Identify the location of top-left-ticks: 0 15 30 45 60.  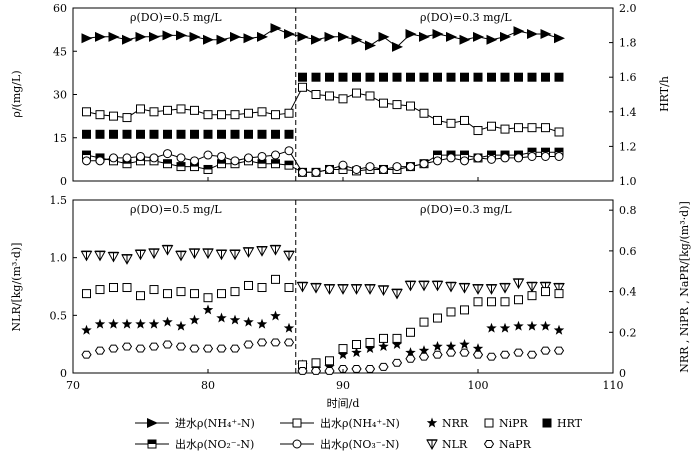
(65, 95).